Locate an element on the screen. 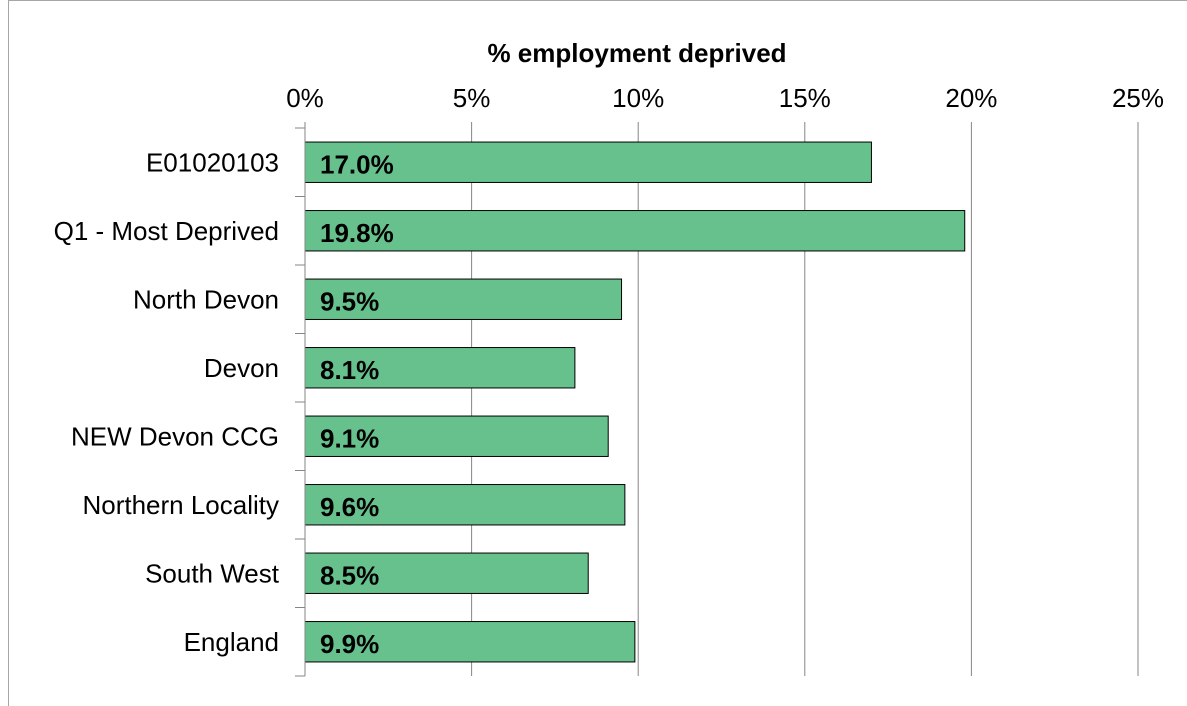 Image resolution: width=1187 pixels, height=706 pixels. data-label: 19.8% is located at coordinates (357, 233).